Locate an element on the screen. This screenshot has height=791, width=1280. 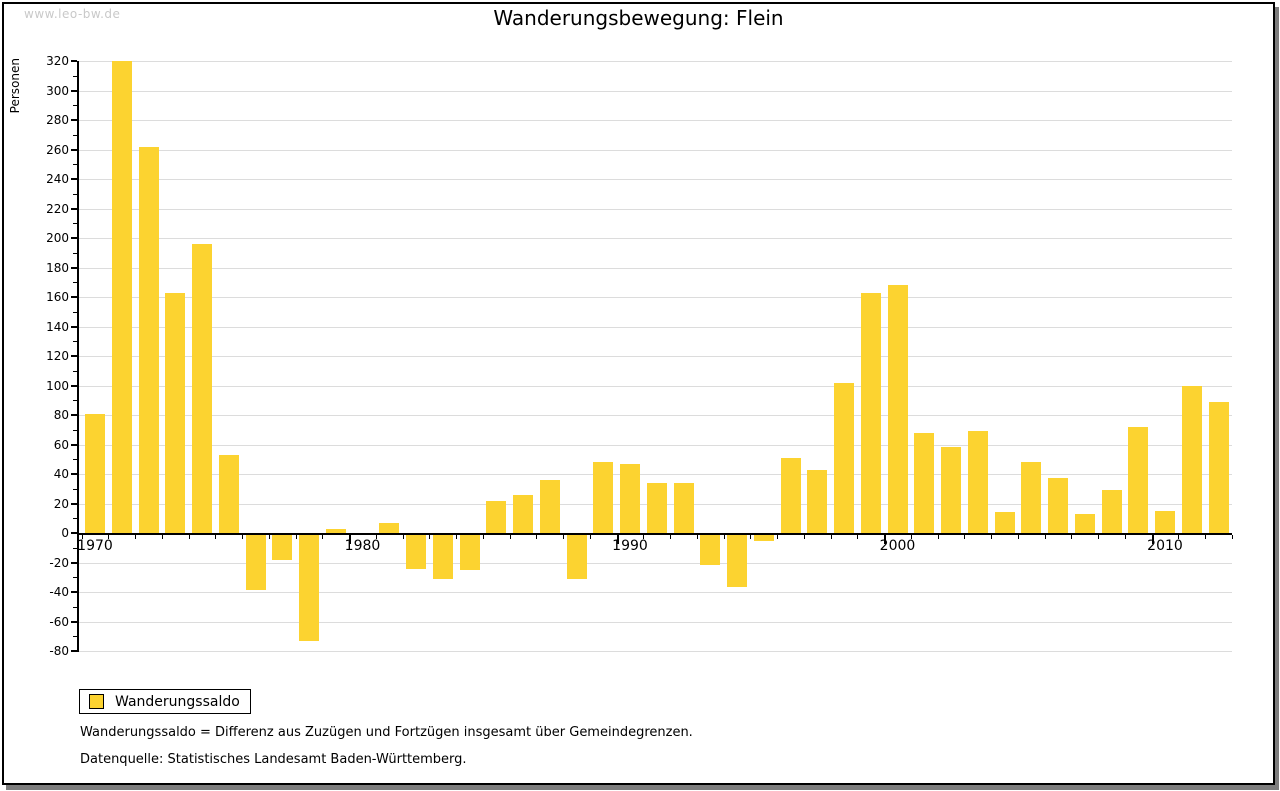
bar-2003 is located at coordinates (977, 482).